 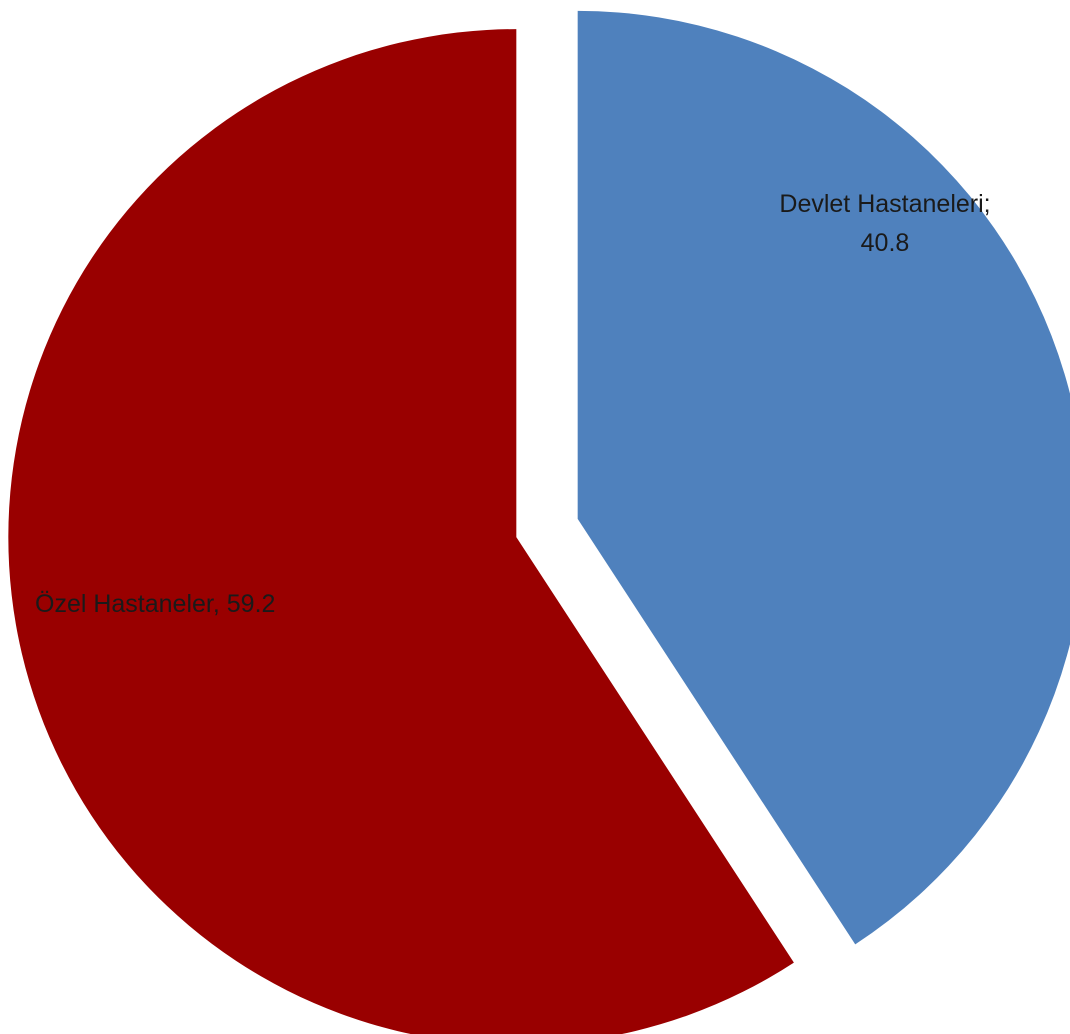 I want to click on data-label-devlet-hastaneleri: Devlet Hastaneleri; 40.8, so click(x=884, y=223).